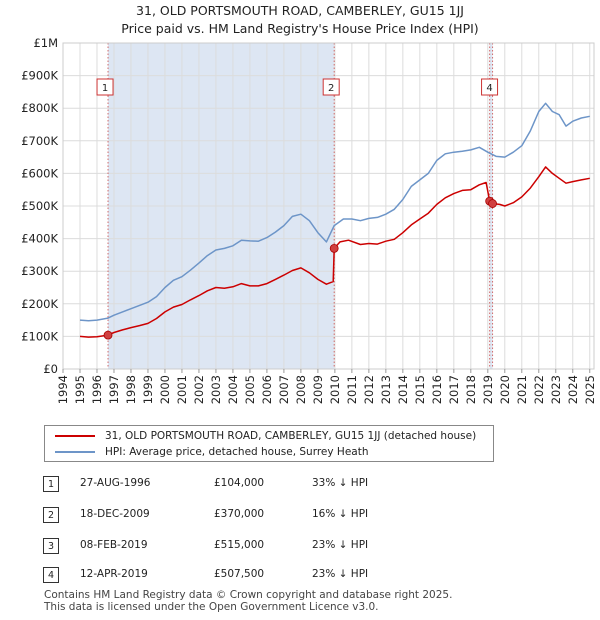 The image size is (600, 620). What do you see at coordinates (51, 515) in the screenshot?
I see `transaction-number: 2` at bounding box center [51, 515].